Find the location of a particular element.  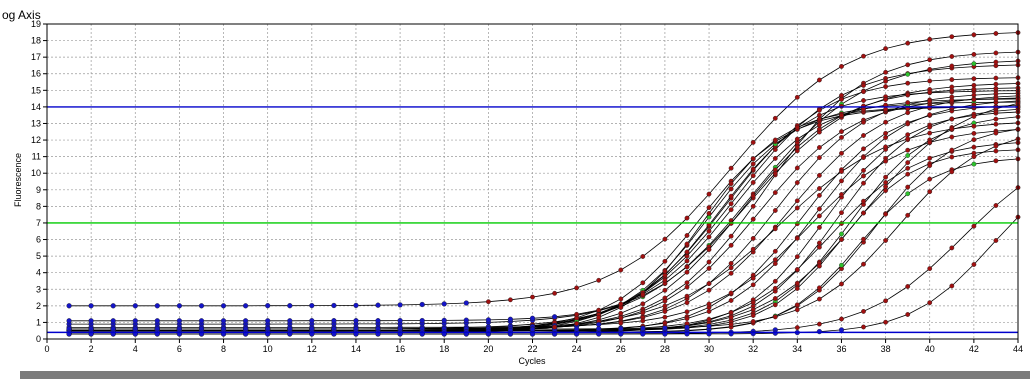

y-tick-label: 16 is located at coordinates (36, 74).